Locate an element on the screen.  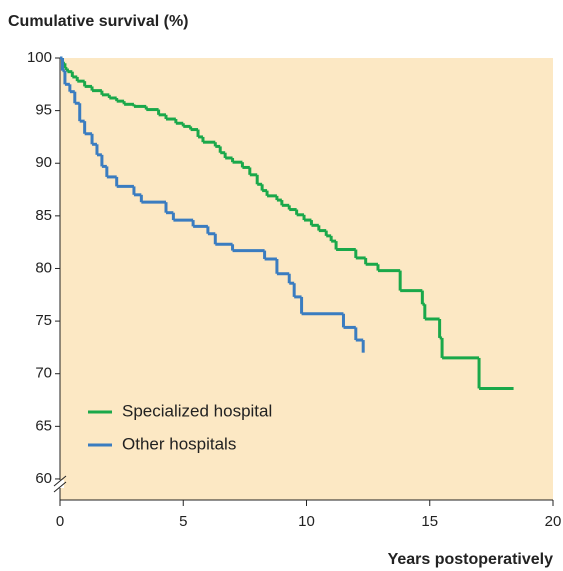
y-axis-label: Cumulative survival (%) is located at coordinates (98, 21).